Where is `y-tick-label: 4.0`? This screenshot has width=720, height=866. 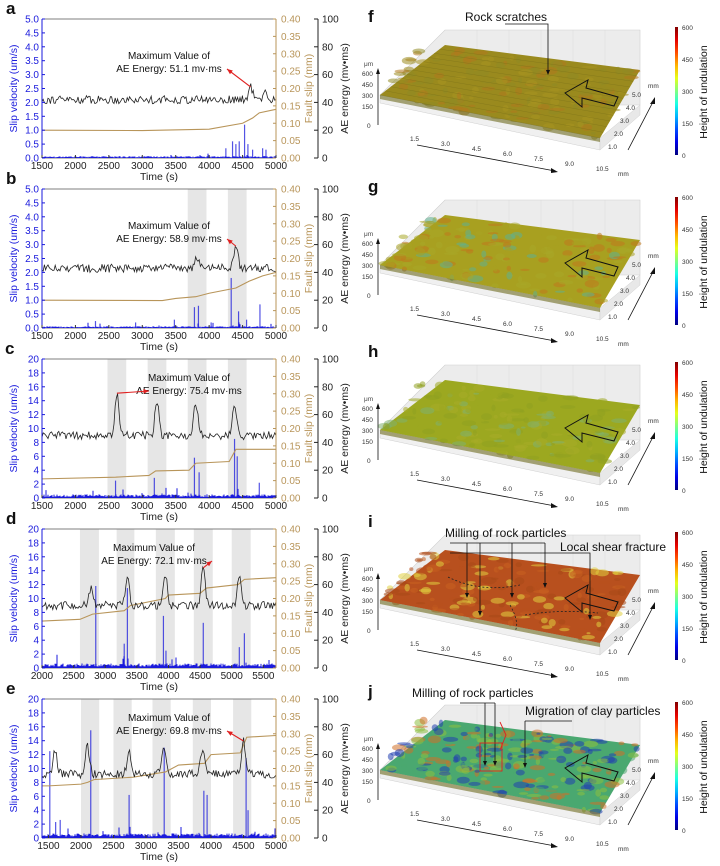
y-tick-label: 4.0 is located at coordinates (630, 783).